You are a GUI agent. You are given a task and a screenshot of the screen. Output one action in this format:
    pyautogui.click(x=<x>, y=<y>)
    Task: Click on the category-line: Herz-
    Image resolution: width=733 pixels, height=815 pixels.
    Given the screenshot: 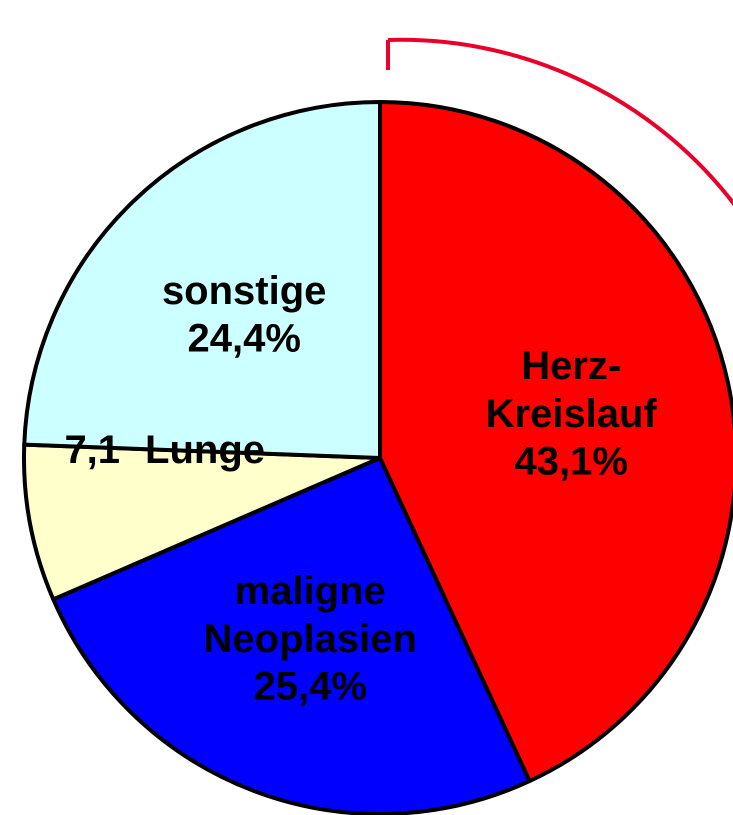 What is the action you would take?
    pyautogui.click(x=571, y=365)
    